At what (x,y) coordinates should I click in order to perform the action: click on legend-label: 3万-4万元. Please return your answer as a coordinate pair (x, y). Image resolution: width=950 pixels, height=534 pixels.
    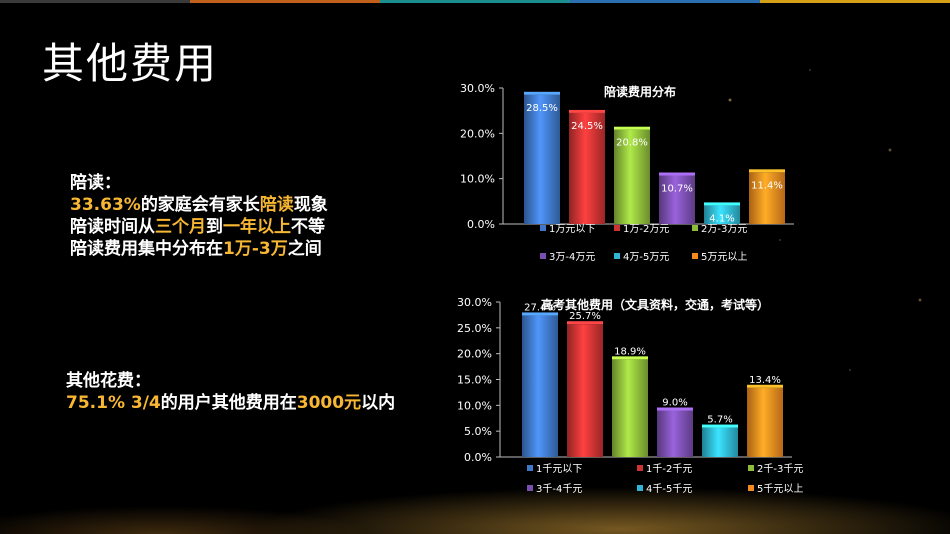
    Looking at the image, I should click on (572, 257).